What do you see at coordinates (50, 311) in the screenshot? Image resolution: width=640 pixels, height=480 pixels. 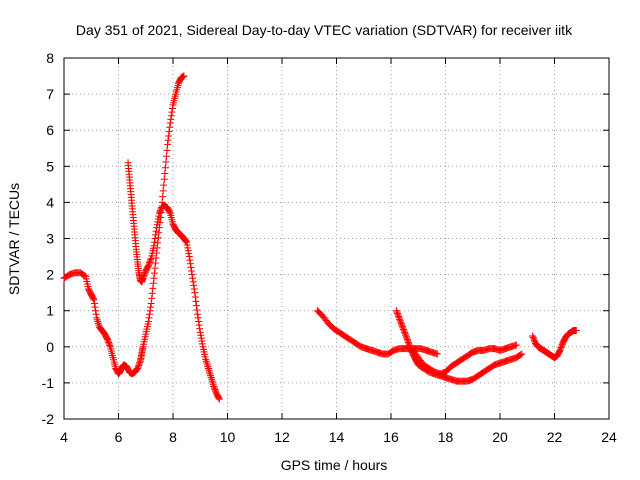 I see `y-tick-label: 1` at bounding box center [50, 311].